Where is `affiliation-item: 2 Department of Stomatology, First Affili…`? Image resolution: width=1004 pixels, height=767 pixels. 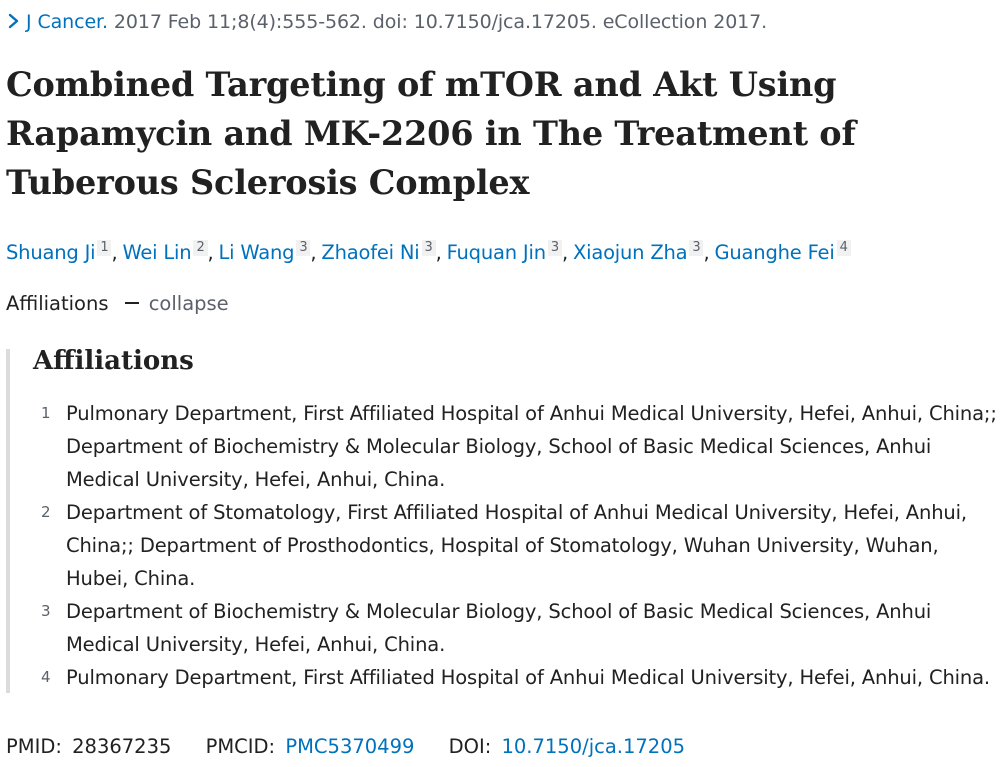
affiliation-item: 2 Department of Stomatology, First Affili… is located at coordinates (505, 545).